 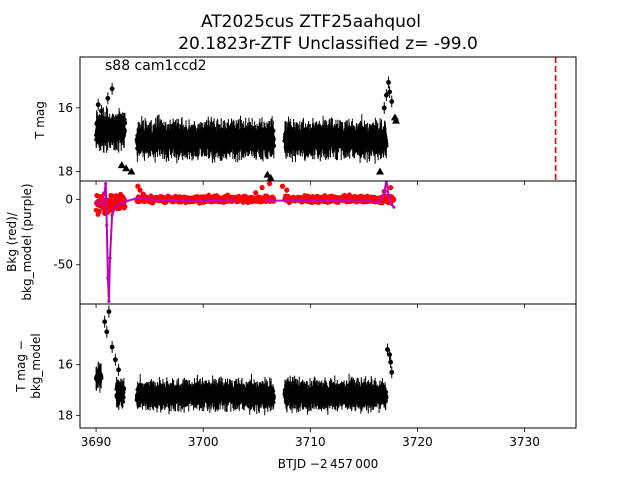 What do you see at coordinates (65, 171) in the screenshot?
I see `y-tick-label: 18` at bounding box center [65, 171].